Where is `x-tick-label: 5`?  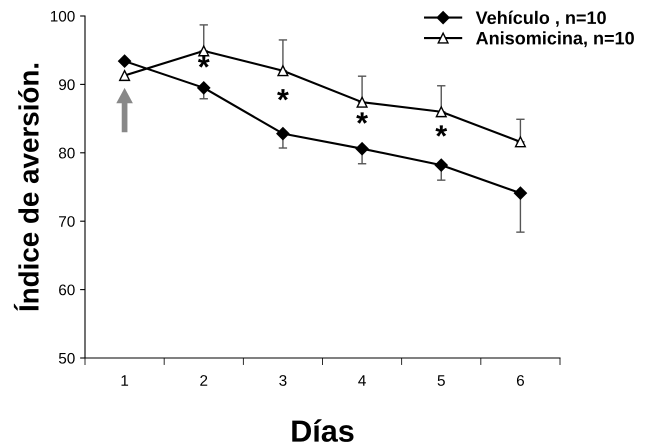
x-tick-label: 5 is located at coordinates (441, 380).